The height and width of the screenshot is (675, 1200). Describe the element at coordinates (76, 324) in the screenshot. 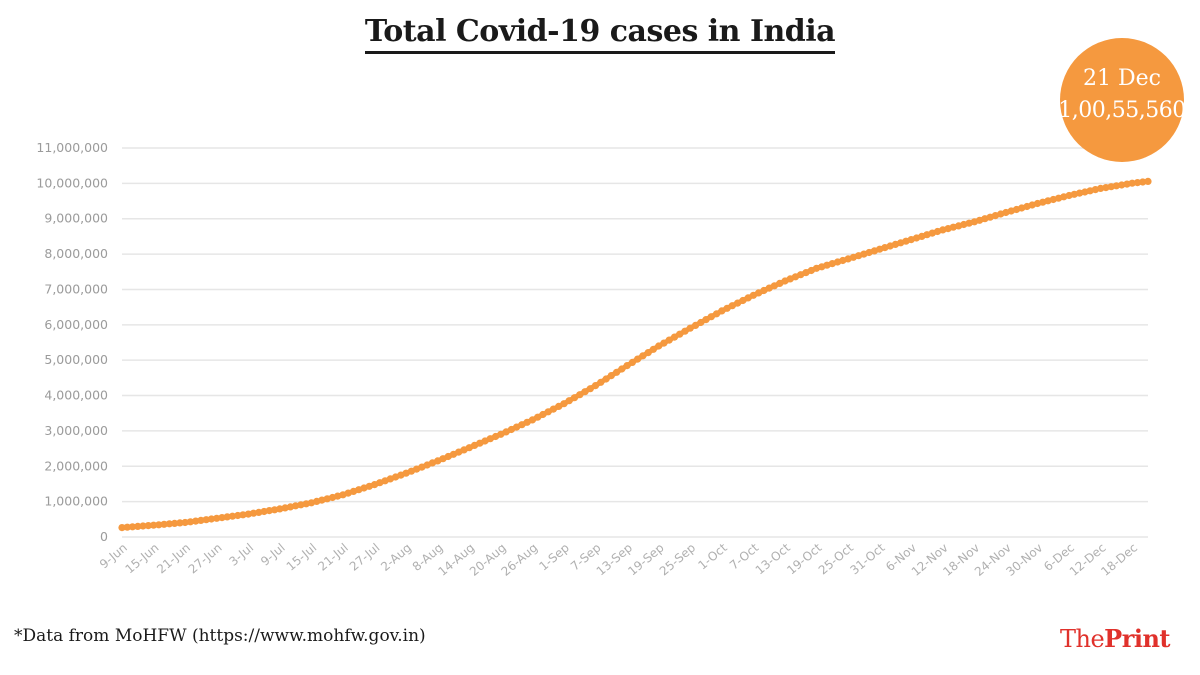

I see `y-tick-label: 6,000,000` at that location.